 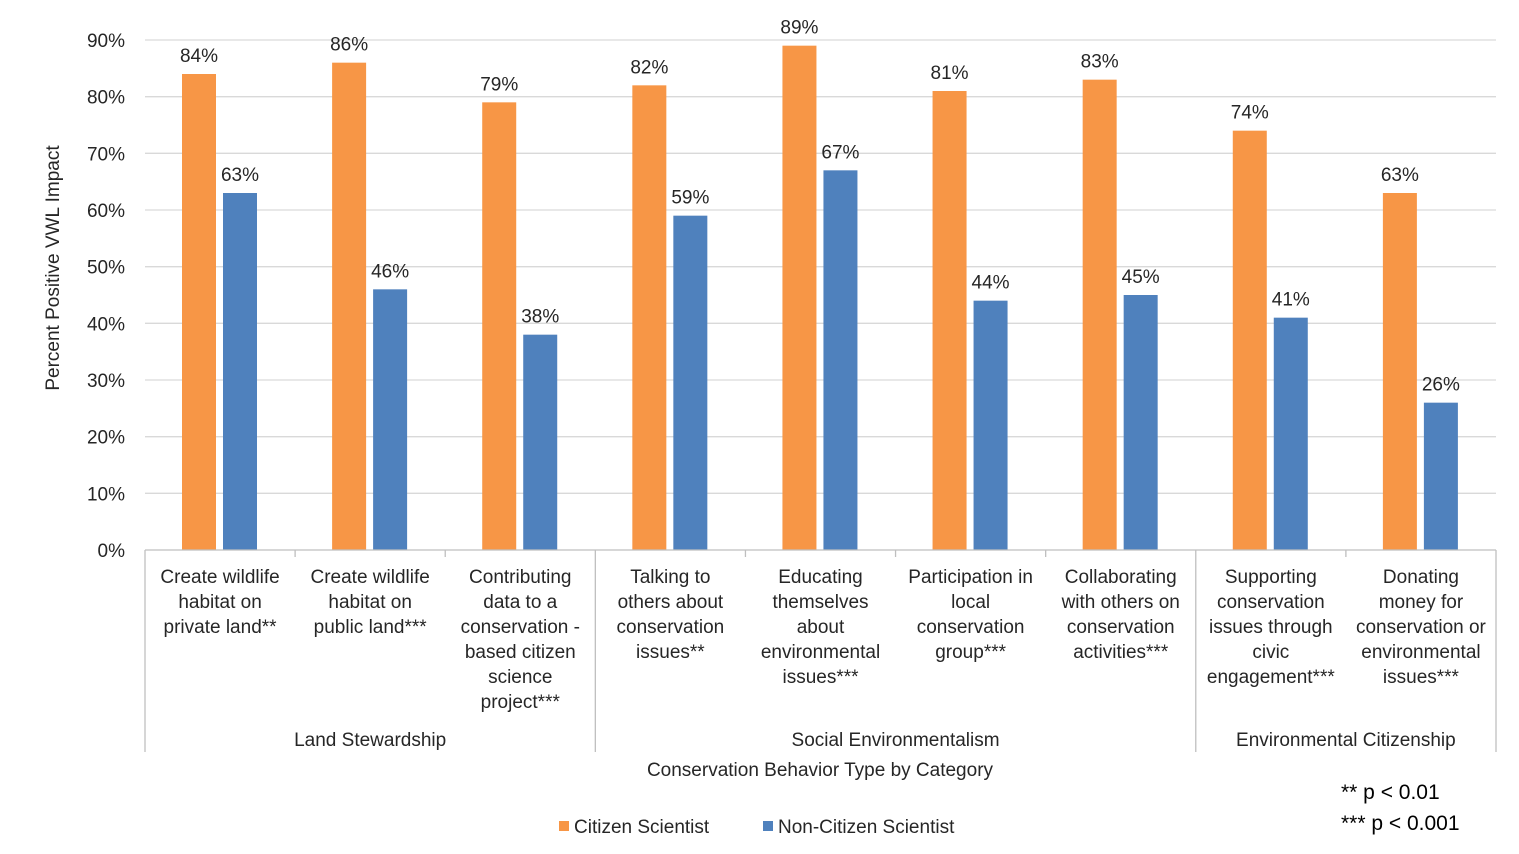 What do you see at coordinates (540, 317) in the screenshot?
I see `data-label: 38%` at bounding box center [540, 317].